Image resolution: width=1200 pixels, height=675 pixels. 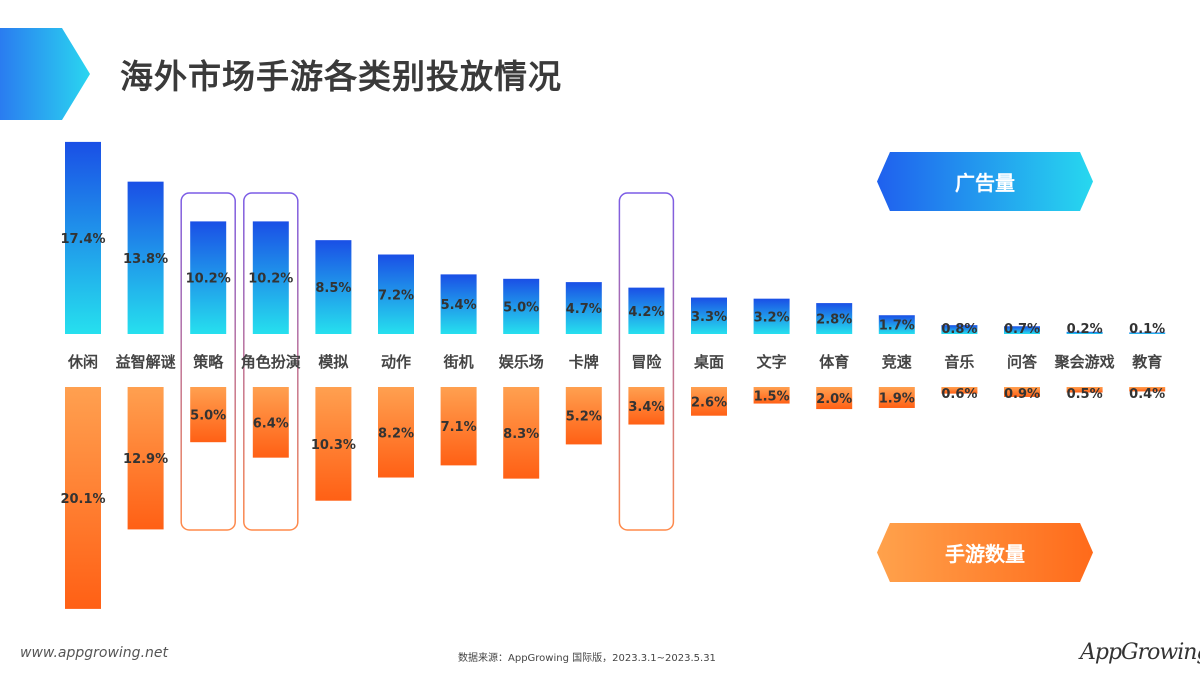 I want to click on category-label: 问答, so click(x=1022, y=362).